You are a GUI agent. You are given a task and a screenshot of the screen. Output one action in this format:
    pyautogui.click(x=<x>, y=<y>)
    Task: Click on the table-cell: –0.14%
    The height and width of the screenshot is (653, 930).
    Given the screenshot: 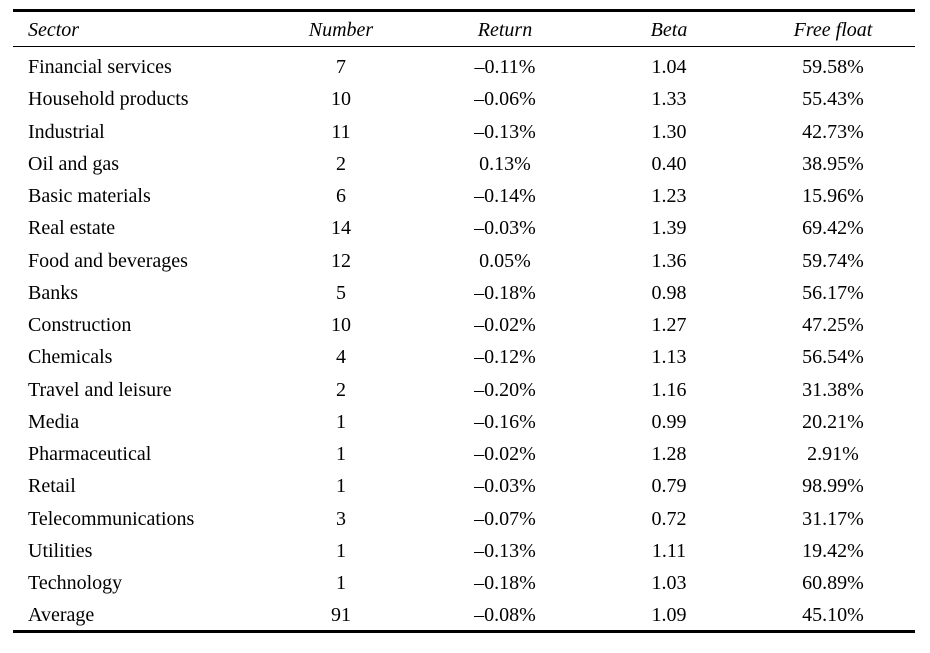 What is the action you would take?
    pyautogui.click(x=505, y=196)
    